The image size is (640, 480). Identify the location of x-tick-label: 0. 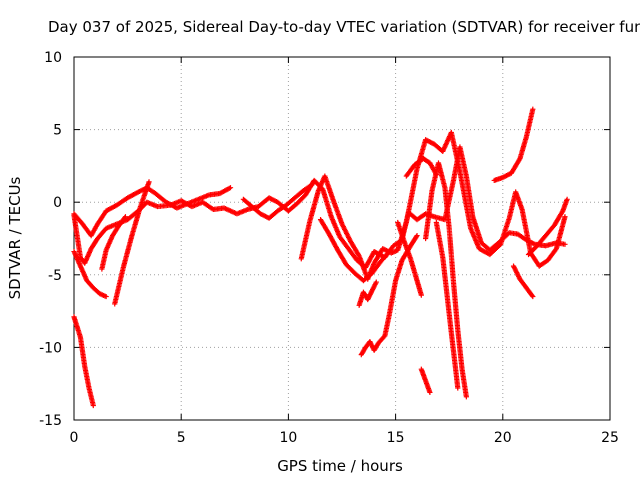
(74, 438).